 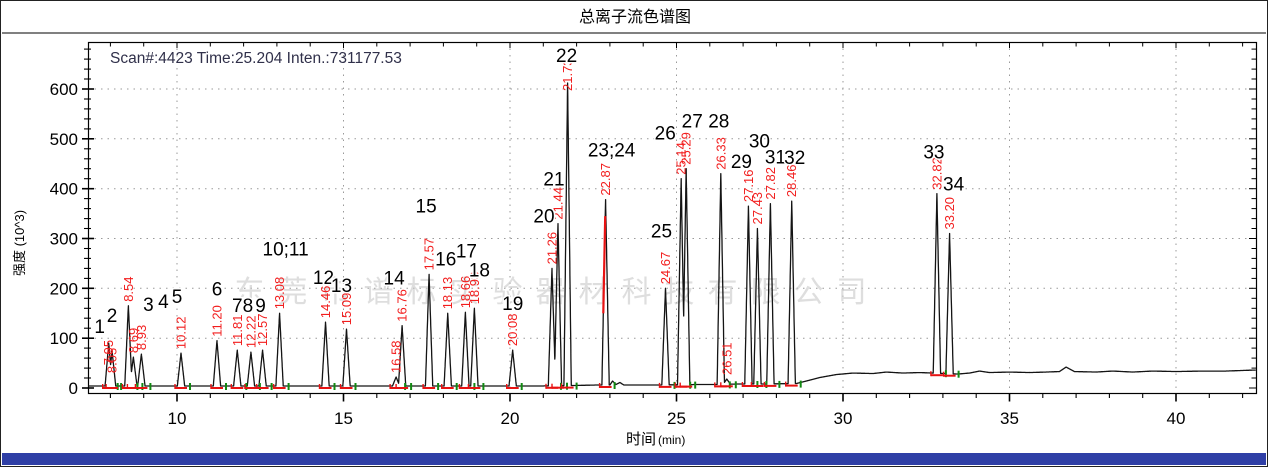 I want to click on peak-number-label: 7, so click(x=237, y=306).